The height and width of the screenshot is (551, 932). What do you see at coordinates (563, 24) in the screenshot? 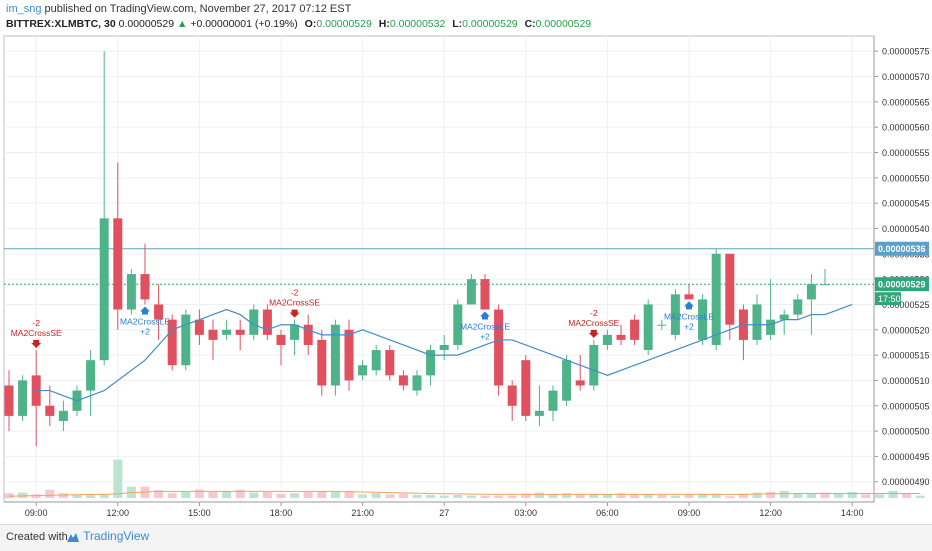
I see `close-value: 0.00000529` at bounding box center [563, 24].